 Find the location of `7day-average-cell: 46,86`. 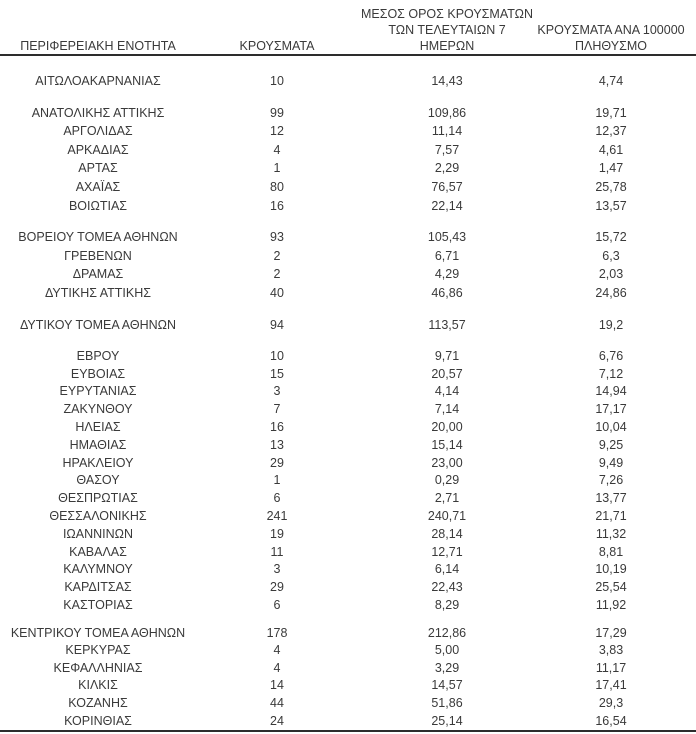

7day-average-cell: 46,86 is located at coordinates (447, 292).